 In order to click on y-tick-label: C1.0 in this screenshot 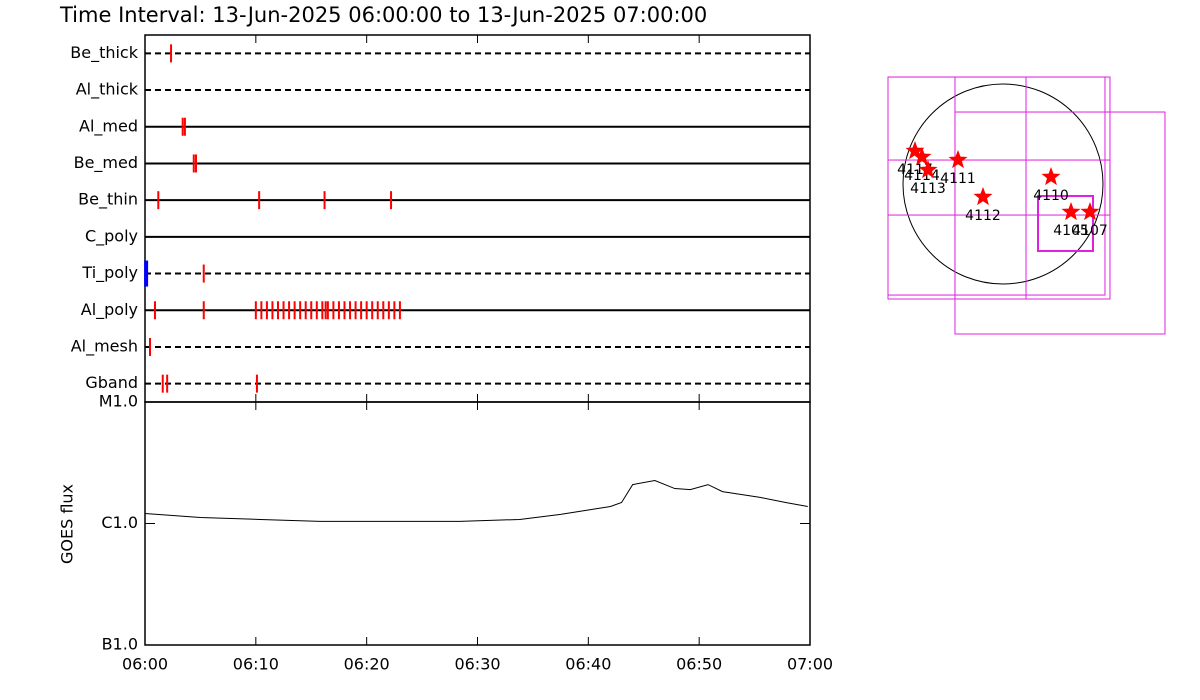, I will do `click(119, 522)`.